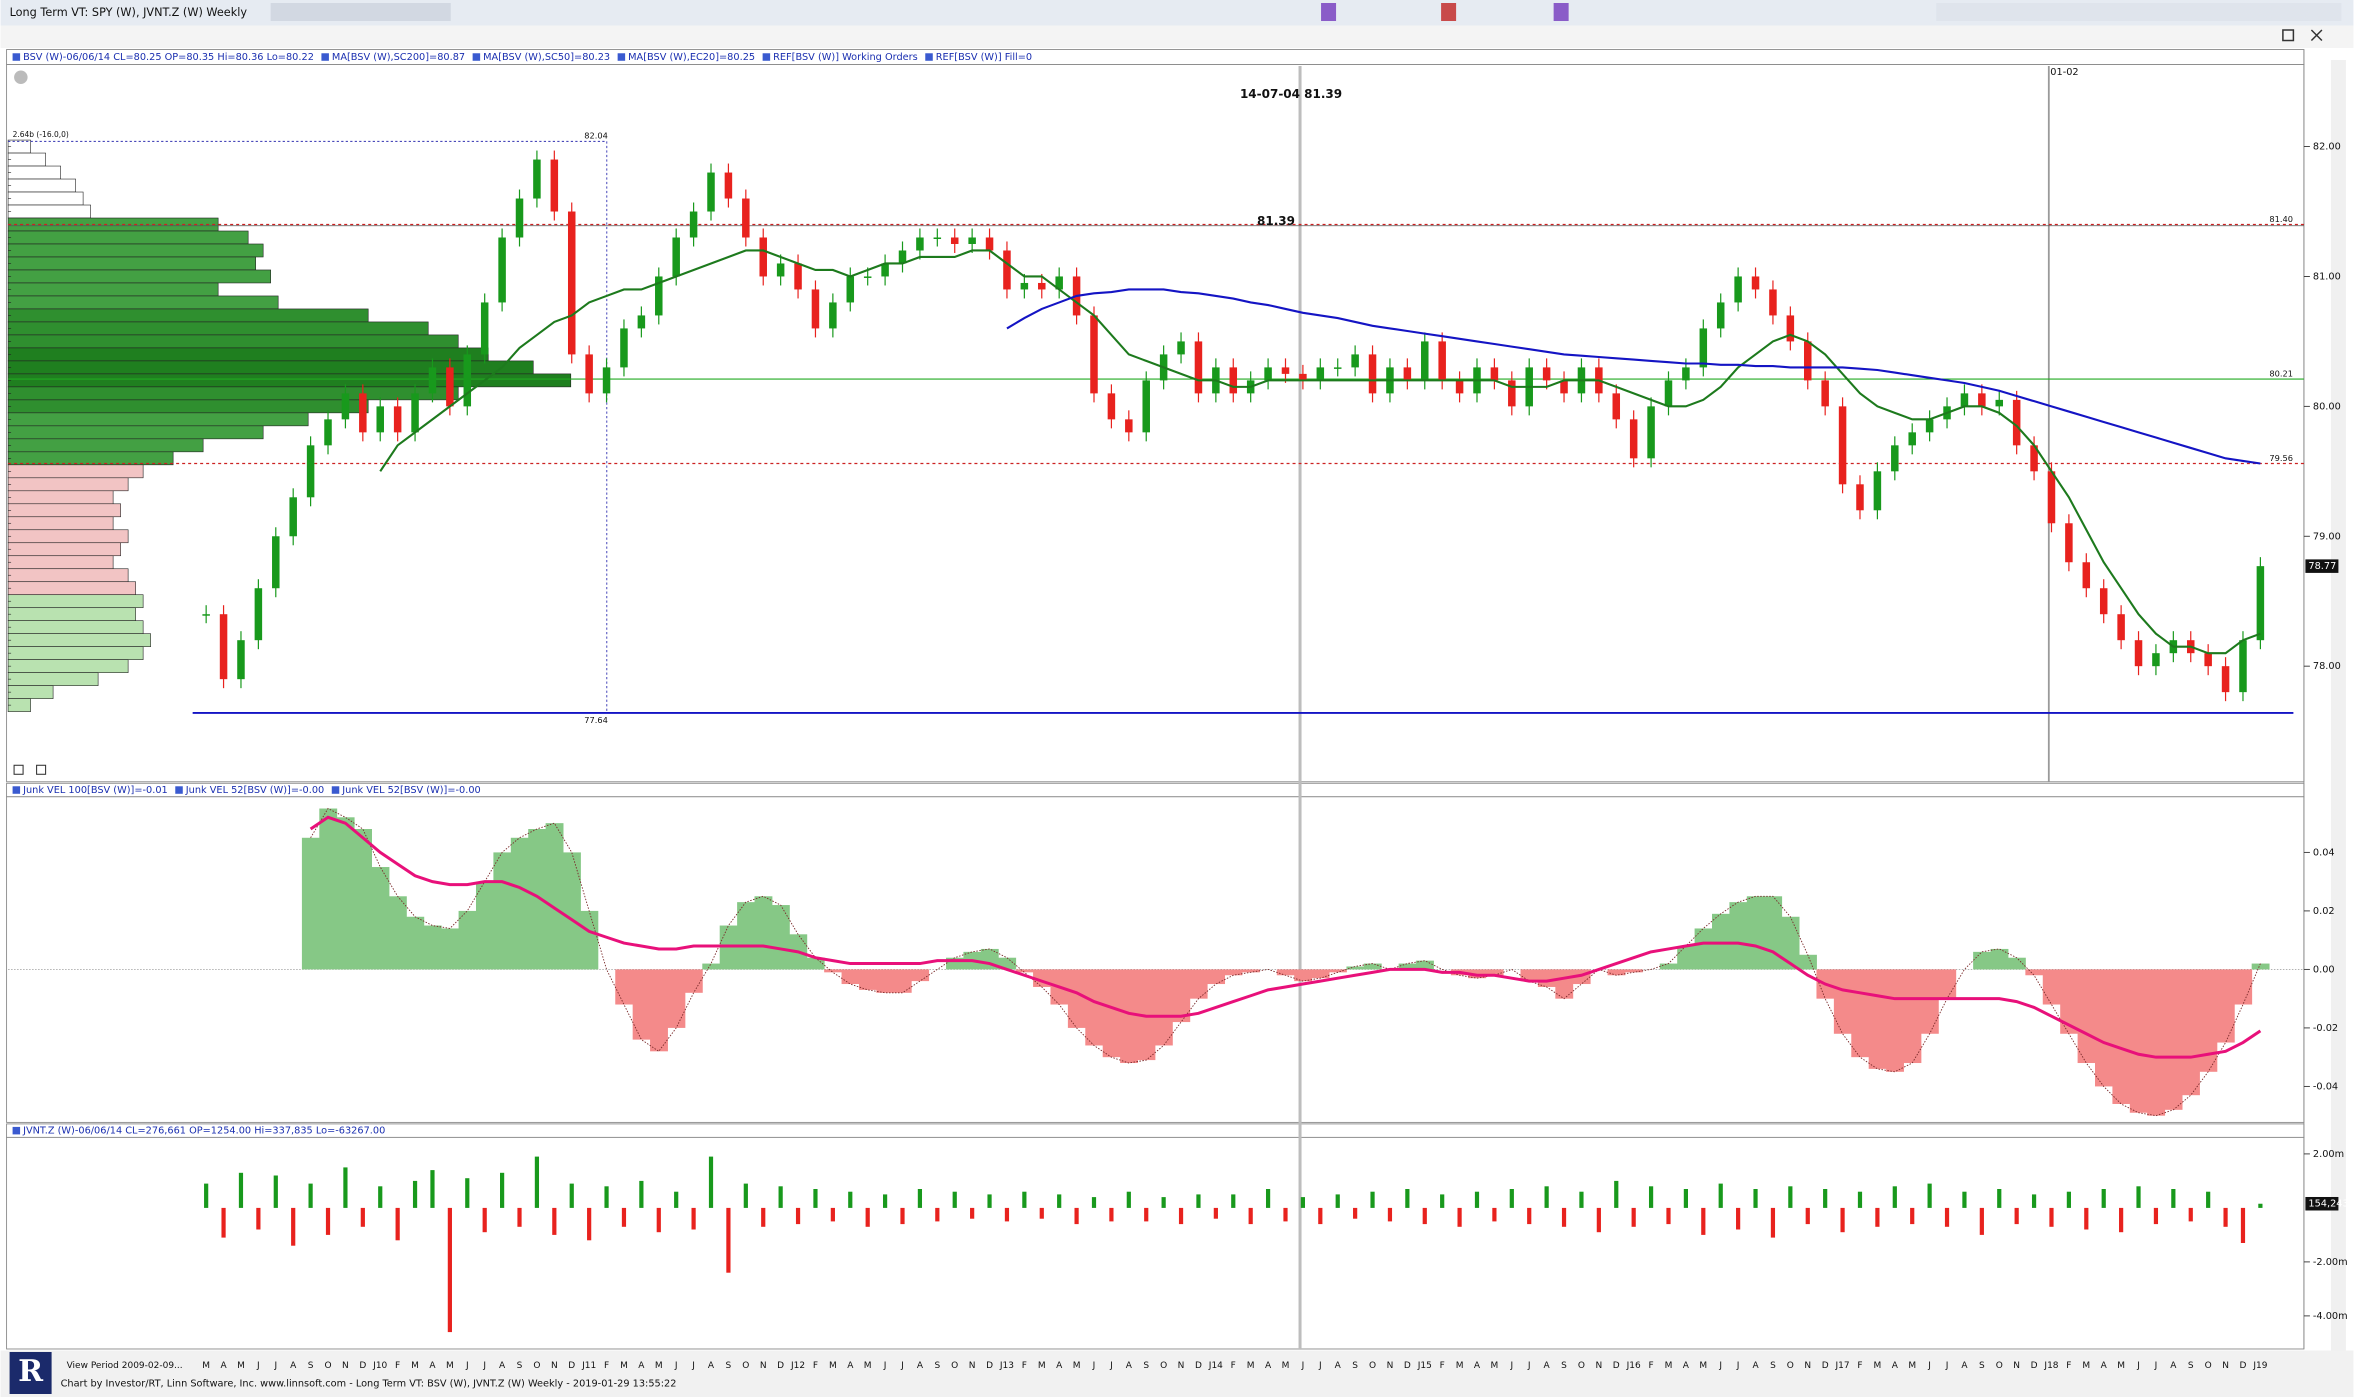 This screenshot has width=2354, height=1397. I want to click on y-tick-label: 2.00m, so click(2328, 1154).